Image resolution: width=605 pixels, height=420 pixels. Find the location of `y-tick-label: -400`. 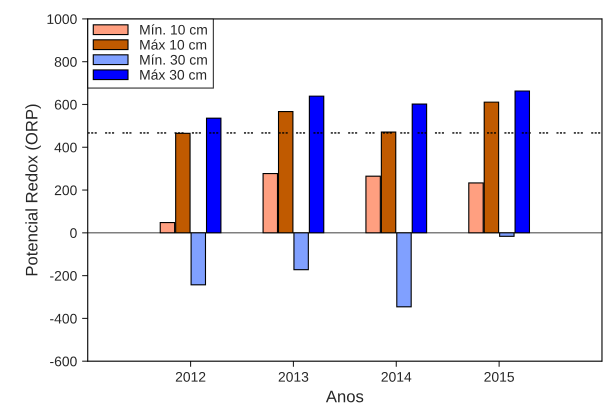

y-tick-label: -400 is located at coordinates (63, 319).